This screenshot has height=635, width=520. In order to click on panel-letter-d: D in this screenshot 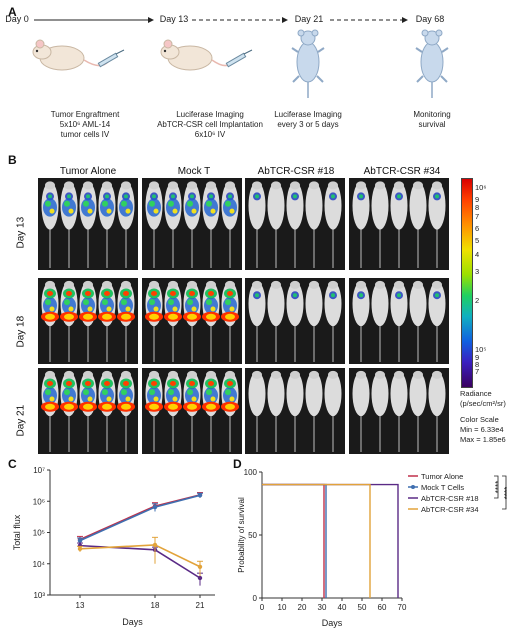, I will do `click(237, 464)`.